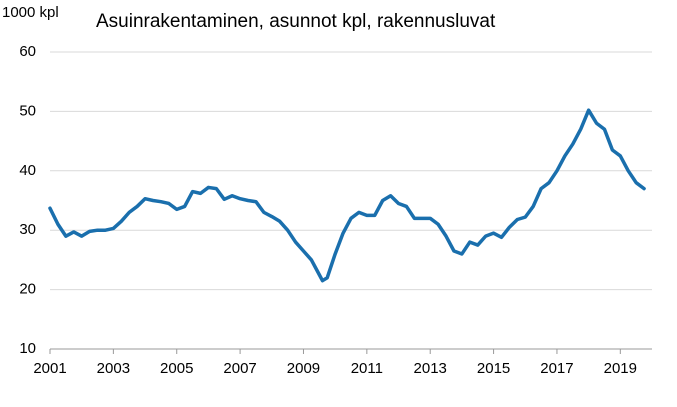  Describe the element at coordinates (27, 229) in the screenshot. I see `y-tick-label: 30` at that location.